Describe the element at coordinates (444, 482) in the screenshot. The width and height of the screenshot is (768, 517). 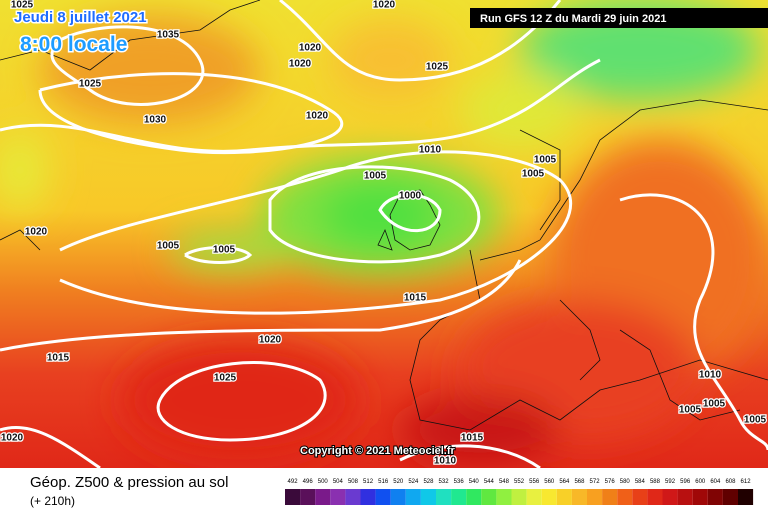
I see `scale-label: 532` at that location.